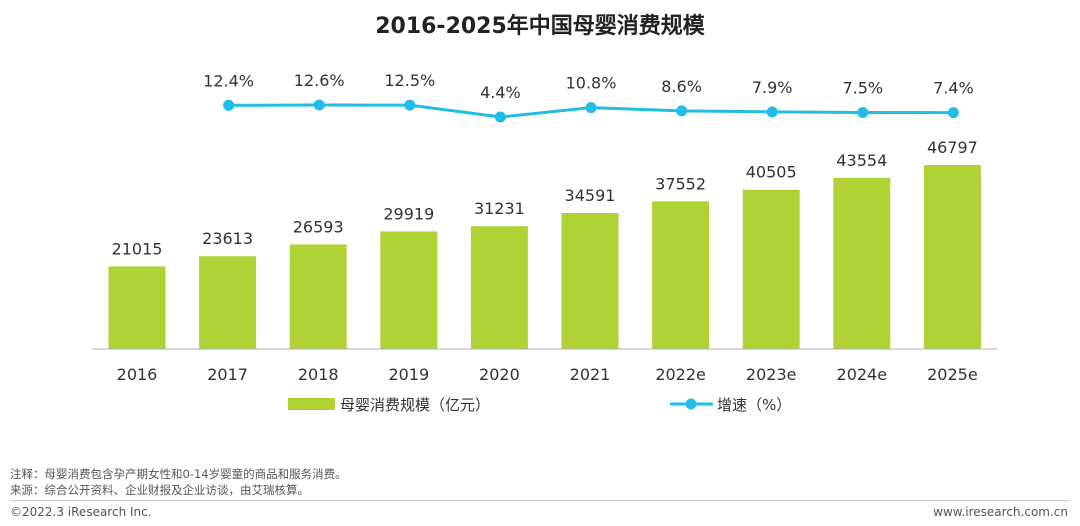 The width and height of the screenshot is (1080, 526). What do you see at coordinates (318, 226) in the screenshot?
I see `bar-value-label-2018: 26593` at bounding box center [318, 226].